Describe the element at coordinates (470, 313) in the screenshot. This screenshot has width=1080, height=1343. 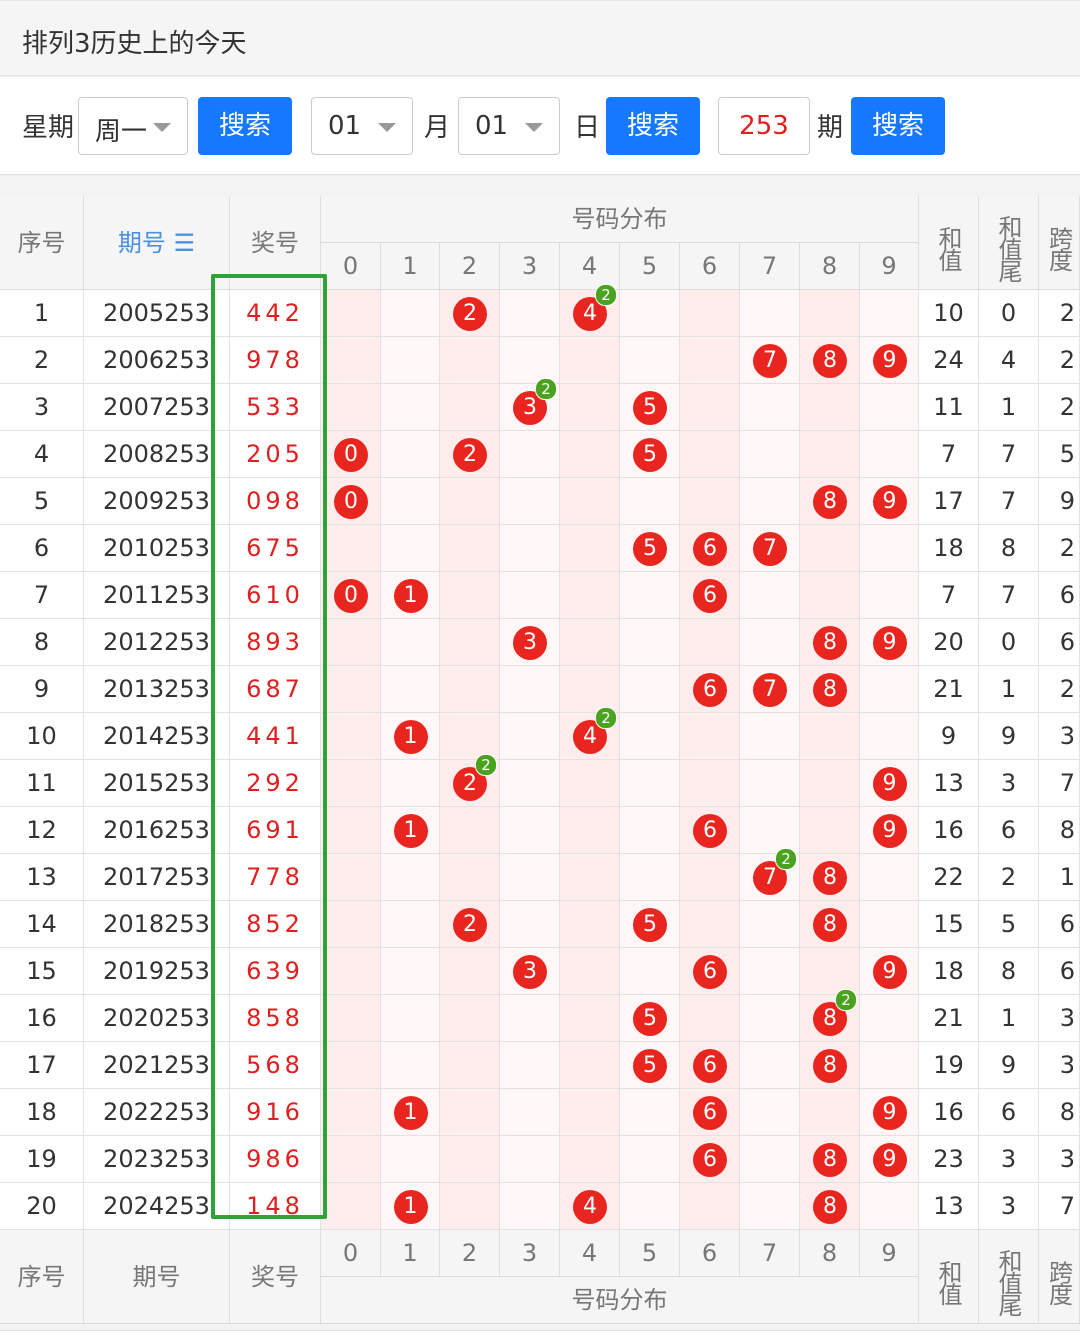
I see `distribution-cell: 2` at that location.